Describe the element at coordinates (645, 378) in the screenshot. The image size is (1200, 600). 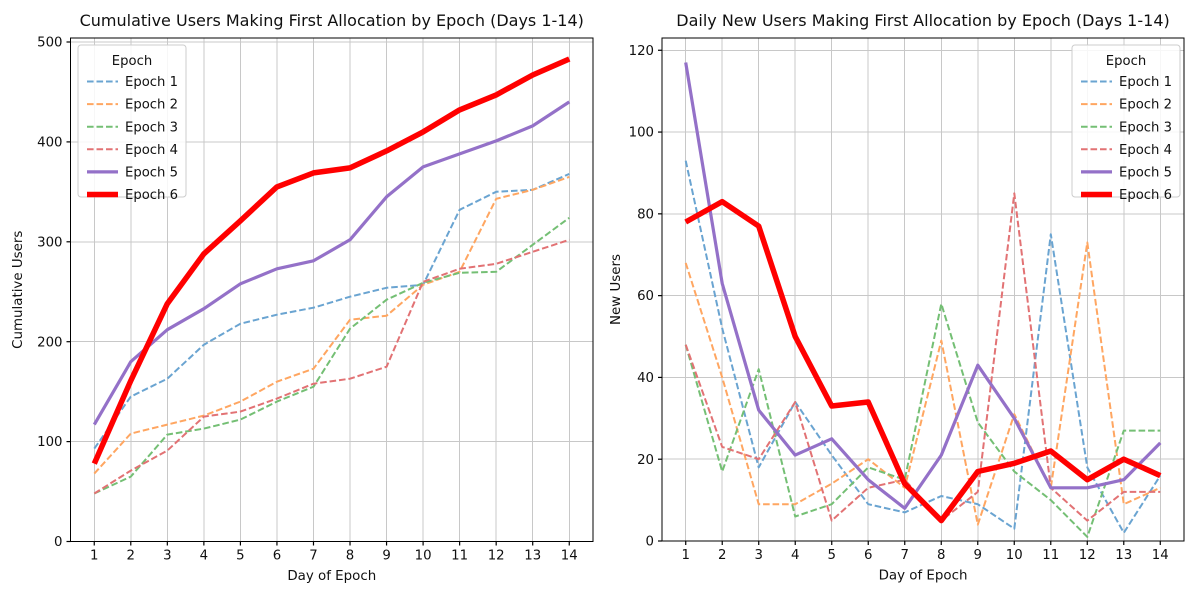
I see `y-tick-label: 40` at that location.